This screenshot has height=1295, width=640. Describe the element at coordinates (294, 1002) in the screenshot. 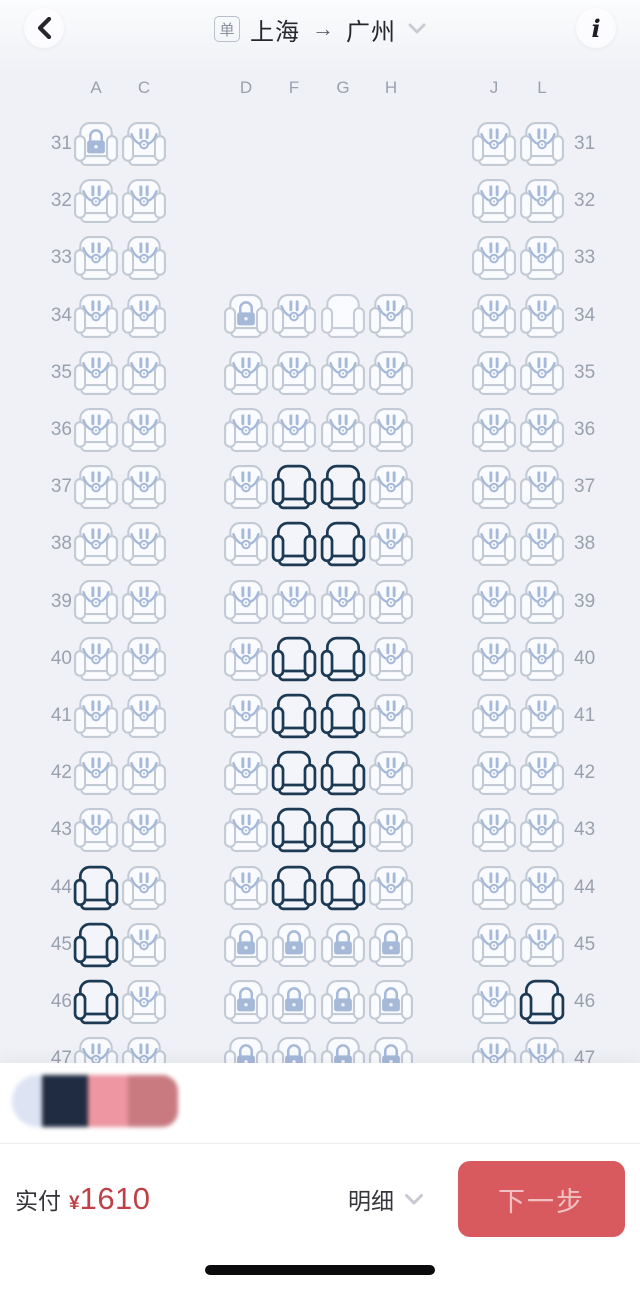

I see `seat-46F` at that location.